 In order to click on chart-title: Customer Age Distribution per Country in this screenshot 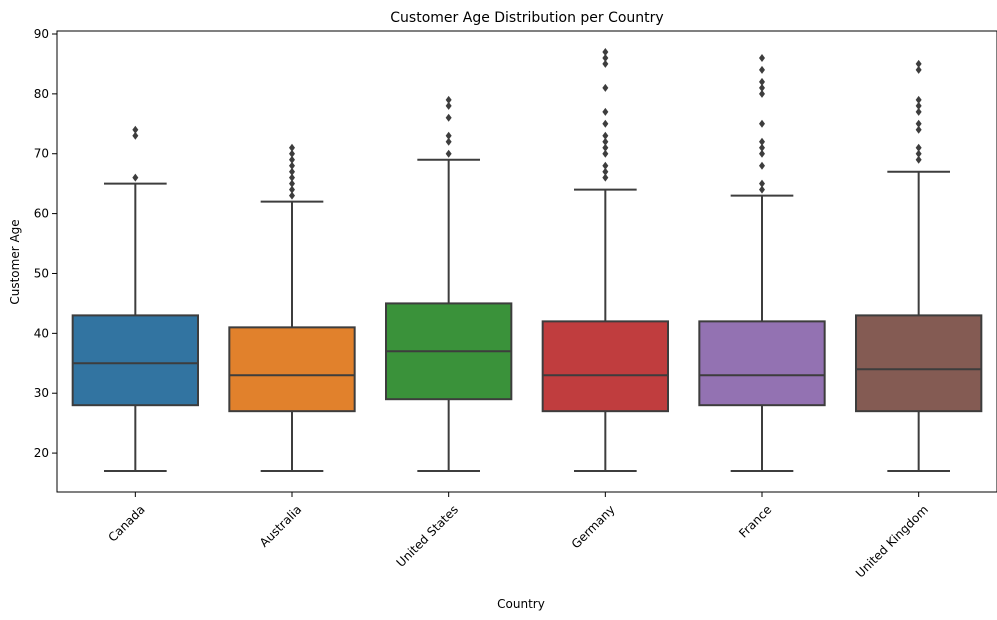, I will do `click(526, 18)`.